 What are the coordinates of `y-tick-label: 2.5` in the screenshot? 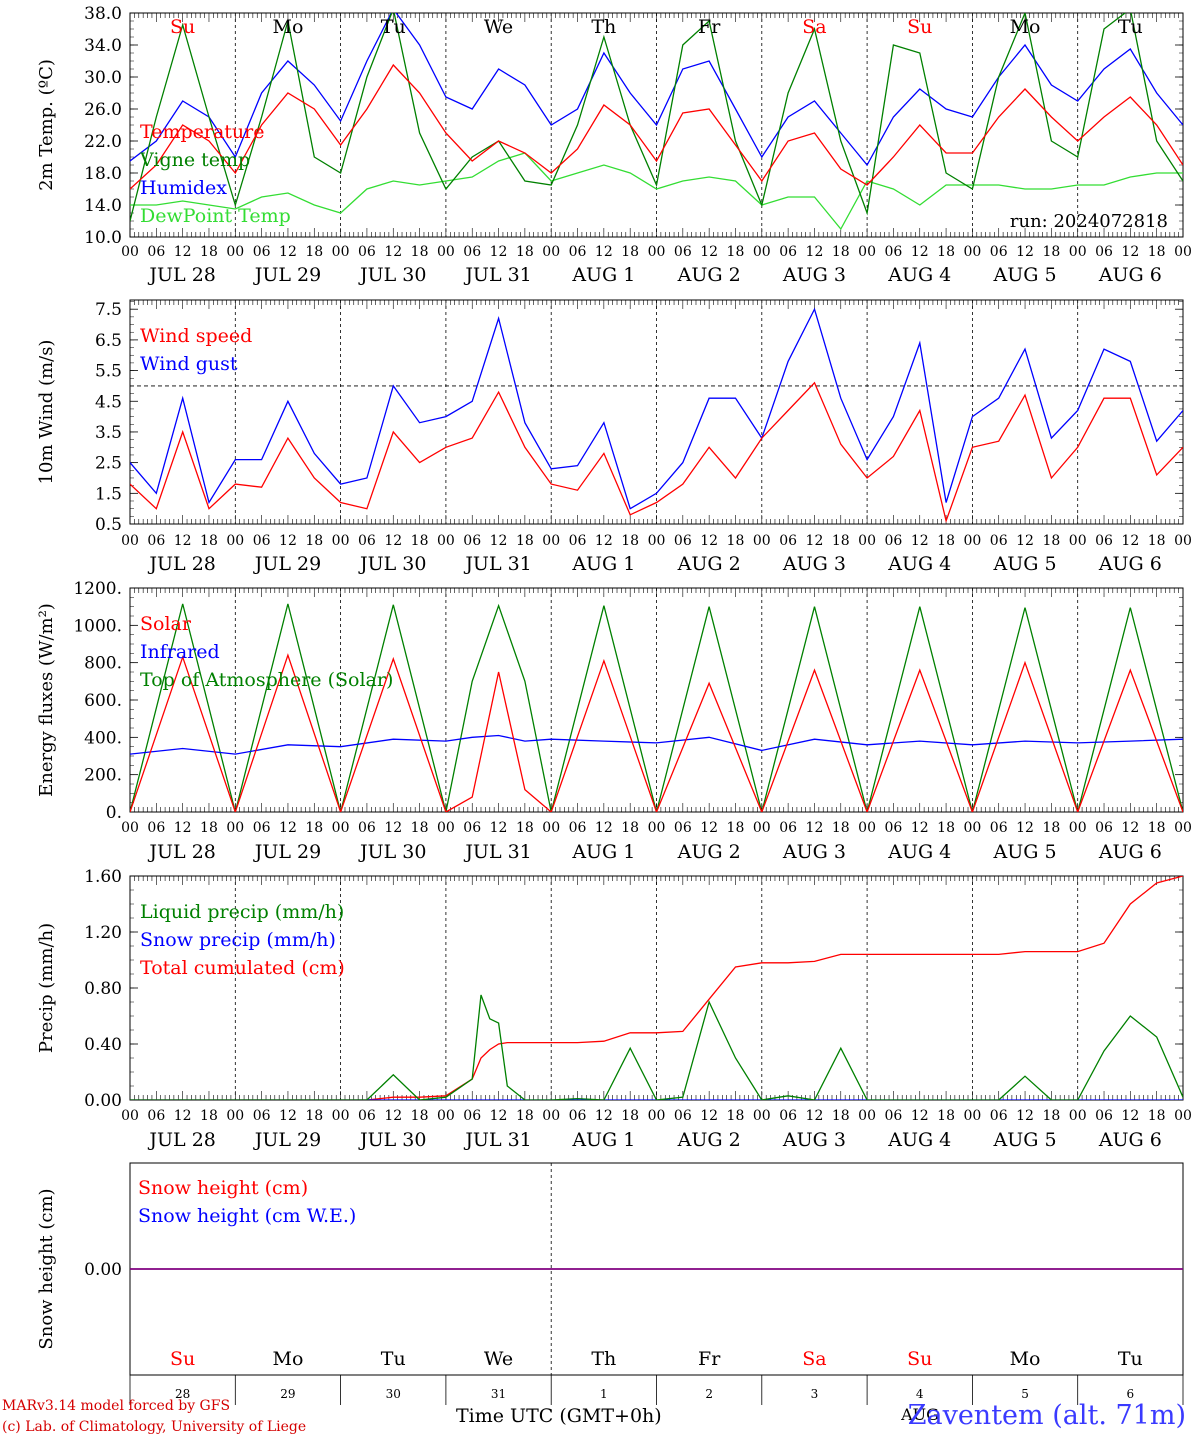 It's located at (108, 464).